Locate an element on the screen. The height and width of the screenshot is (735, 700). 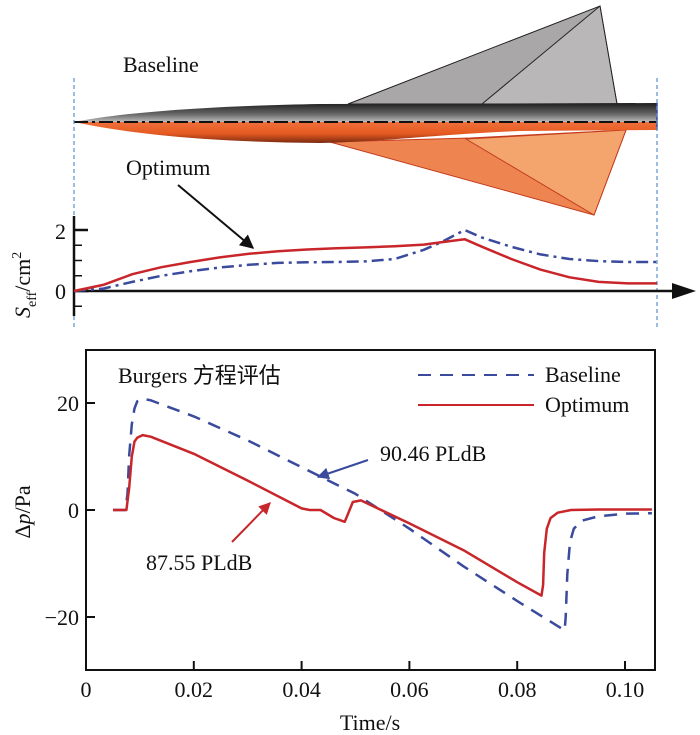
ylabel-unit: /Pa is located at coordinates (22, 499).